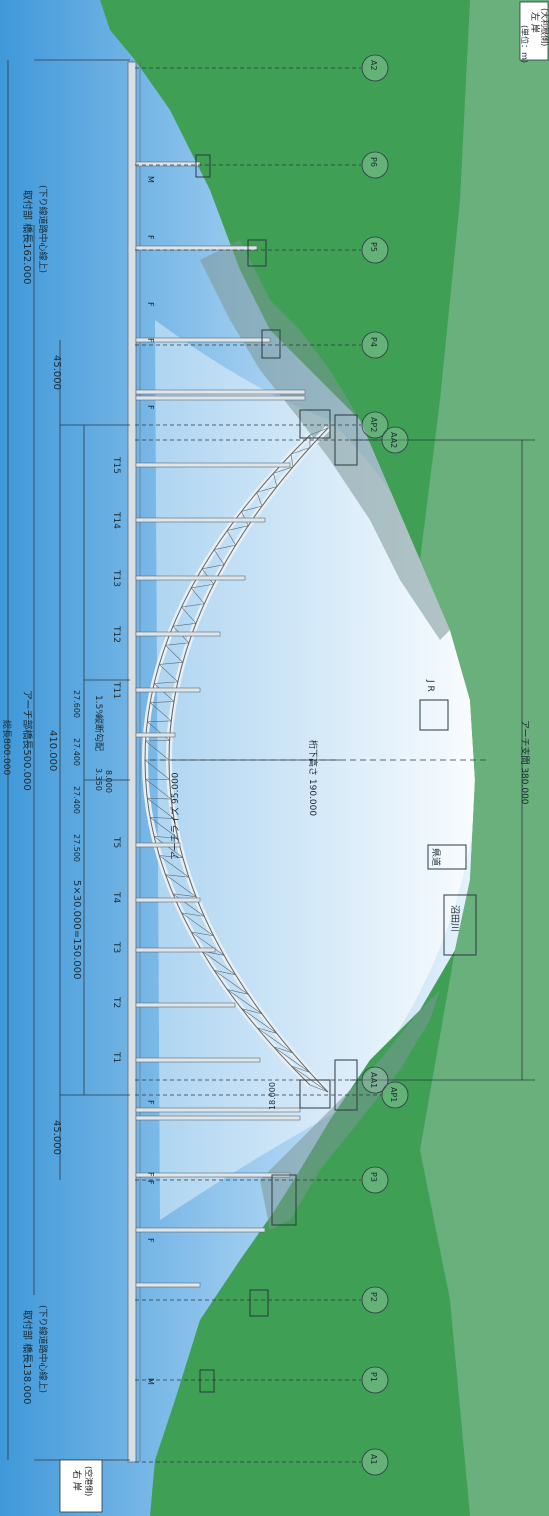 This screenshot has width=549, height=1516. What do you see at coordinates (56, 372) in the screenshot?
I see `span-45-top-label: 45.000` at bounding box center [56, 372].